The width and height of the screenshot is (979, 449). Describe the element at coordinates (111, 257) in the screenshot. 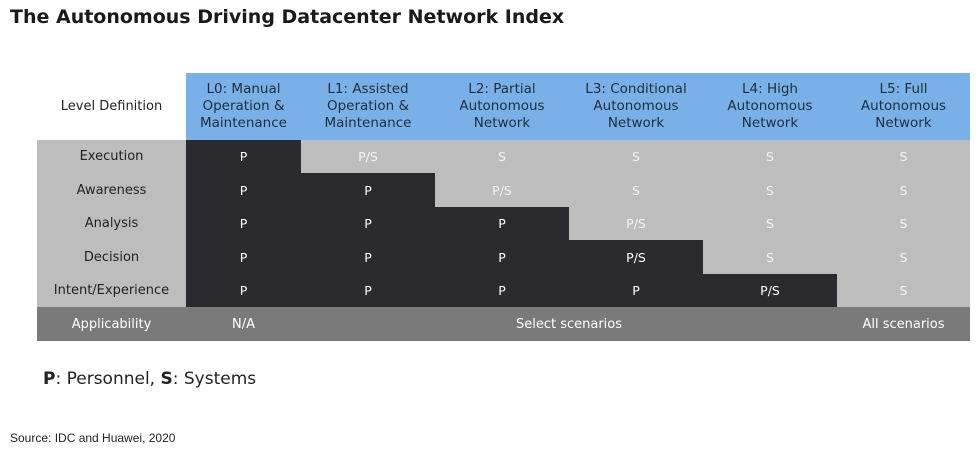

I see `row-label: Decision` at that location.